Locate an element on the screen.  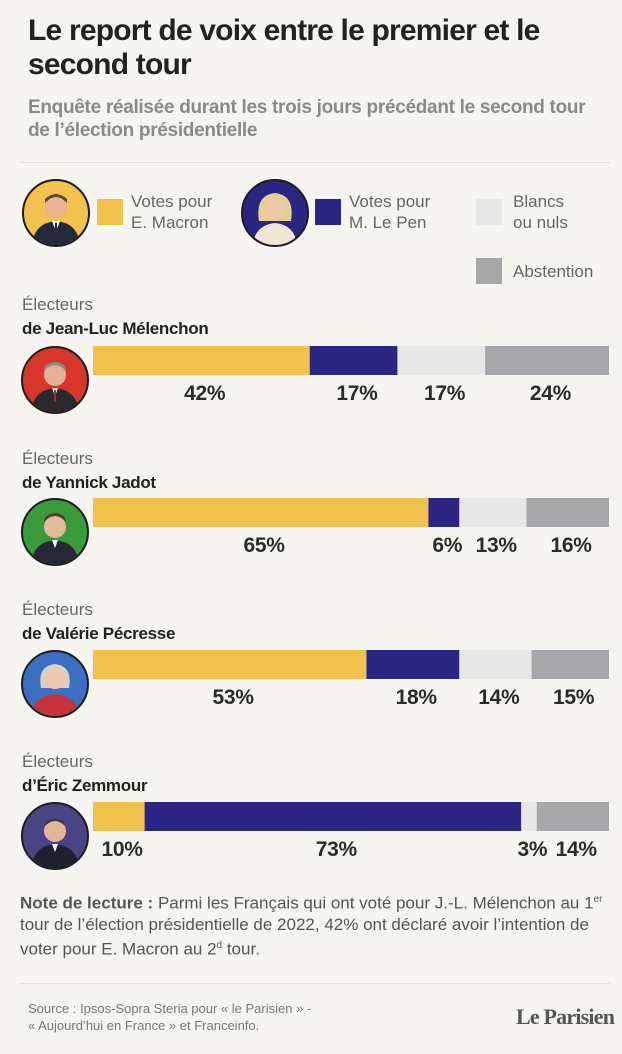
legend-blancs-swatch is located at coordinates (489, 212).